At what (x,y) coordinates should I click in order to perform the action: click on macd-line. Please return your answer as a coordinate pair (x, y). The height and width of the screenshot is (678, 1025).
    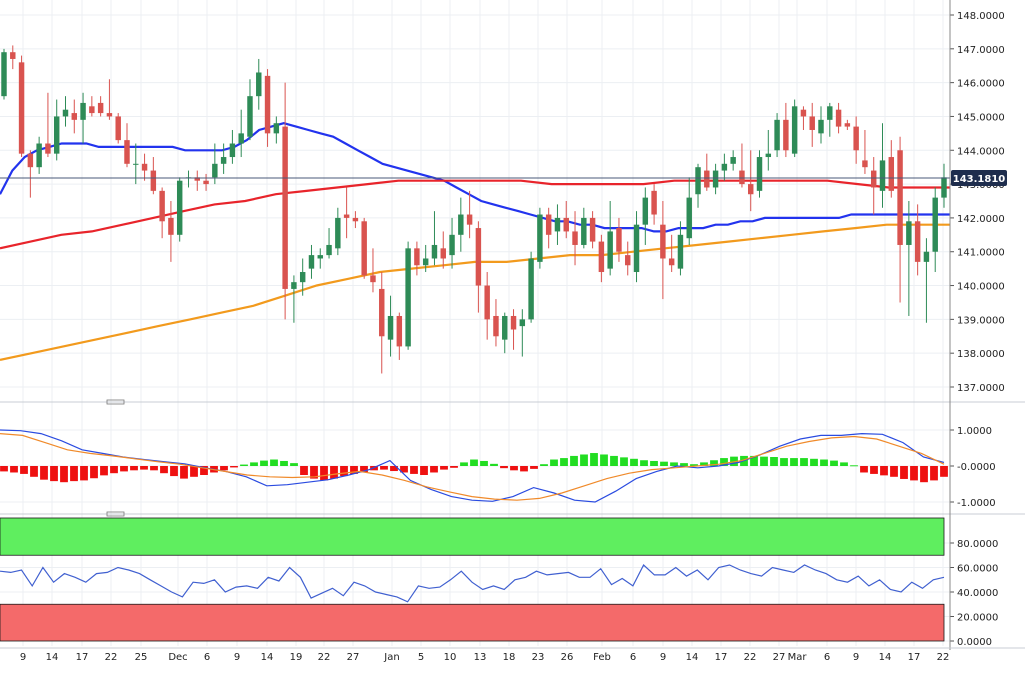
    Looking at the image, I should click on (472, 467).